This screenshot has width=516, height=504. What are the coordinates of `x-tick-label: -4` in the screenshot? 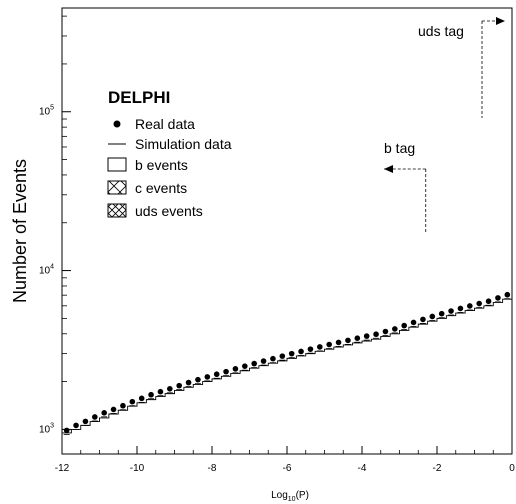 It's located at (362, 468).